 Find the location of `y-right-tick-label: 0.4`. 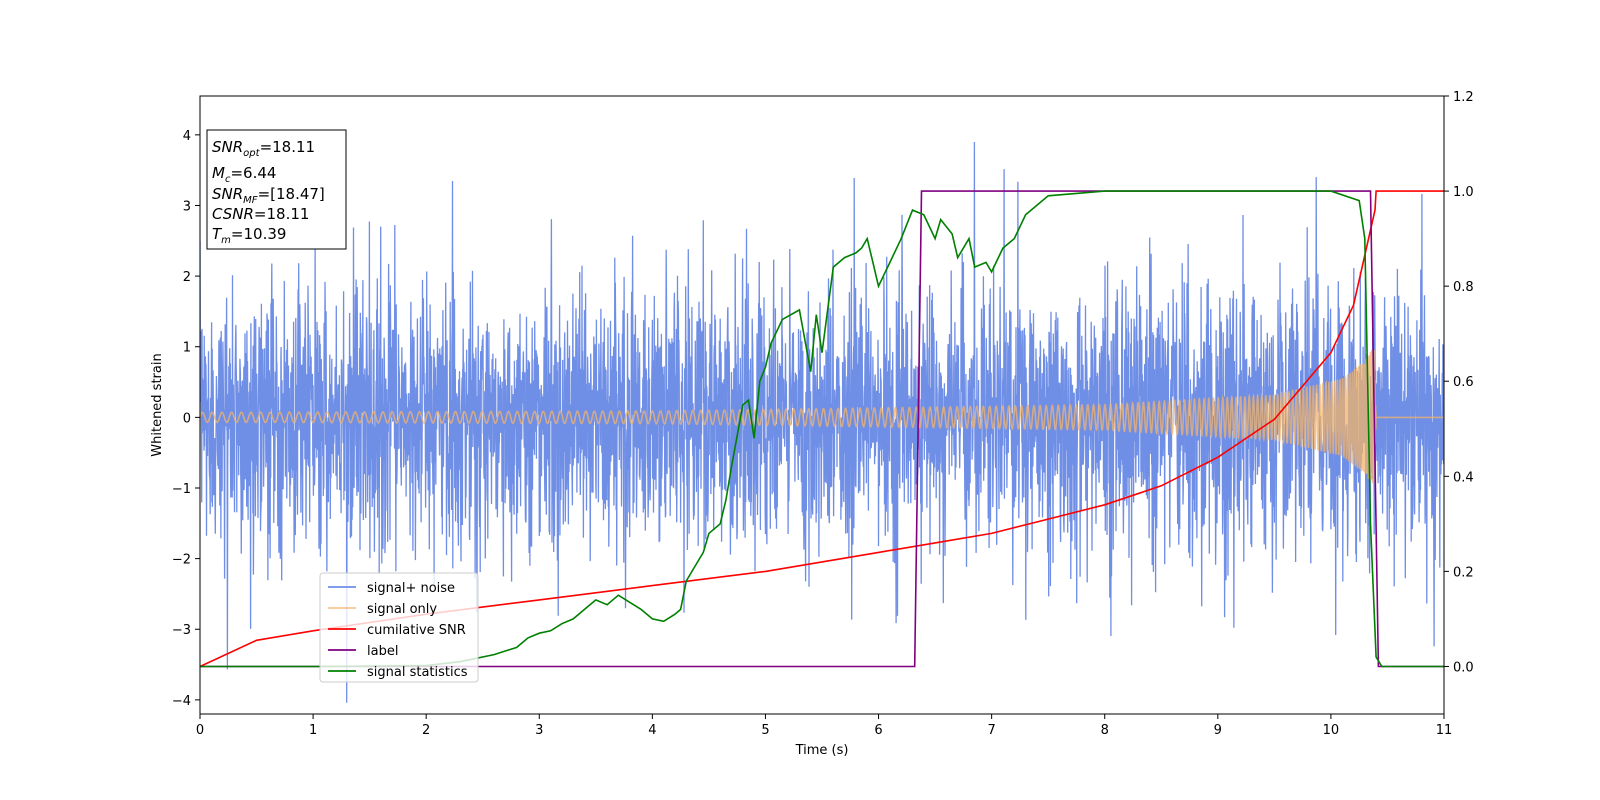

y-right-tick-label: 0.4 is located at coordinates (1463, 477).